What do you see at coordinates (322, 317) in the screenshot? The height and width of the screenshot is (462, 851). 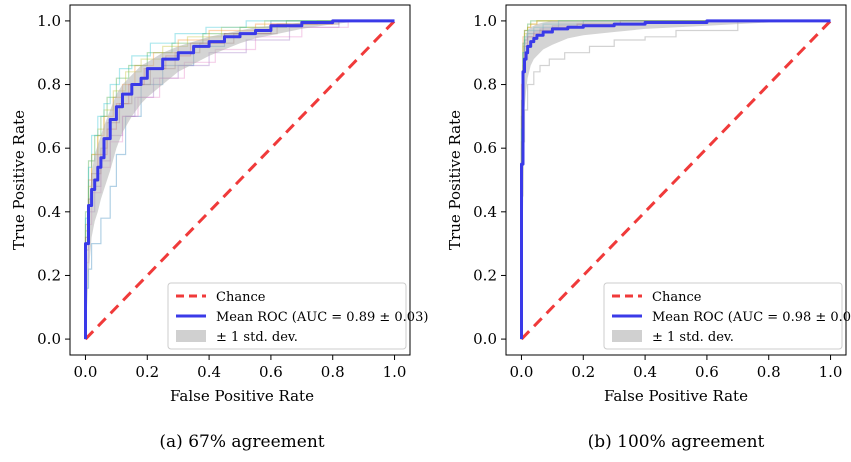 I see `legend-label: Mean ROC (AUC = 0.89 ± 0.03)` at bounding box center [322, 317].